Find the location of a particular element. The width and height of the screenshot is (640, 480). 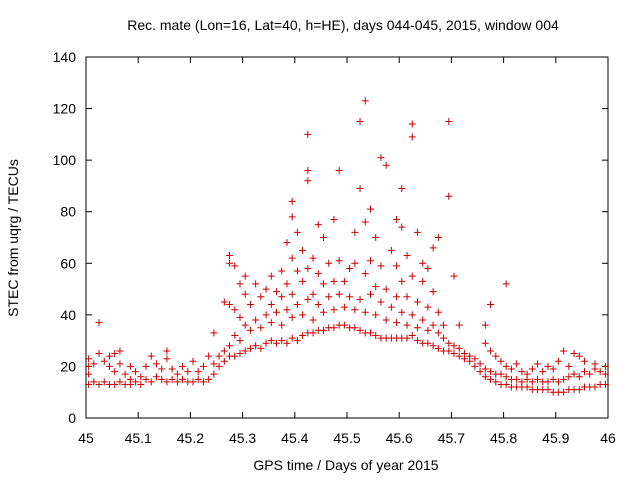

y-tick-label: 0 is located at coordinates (72, 418).